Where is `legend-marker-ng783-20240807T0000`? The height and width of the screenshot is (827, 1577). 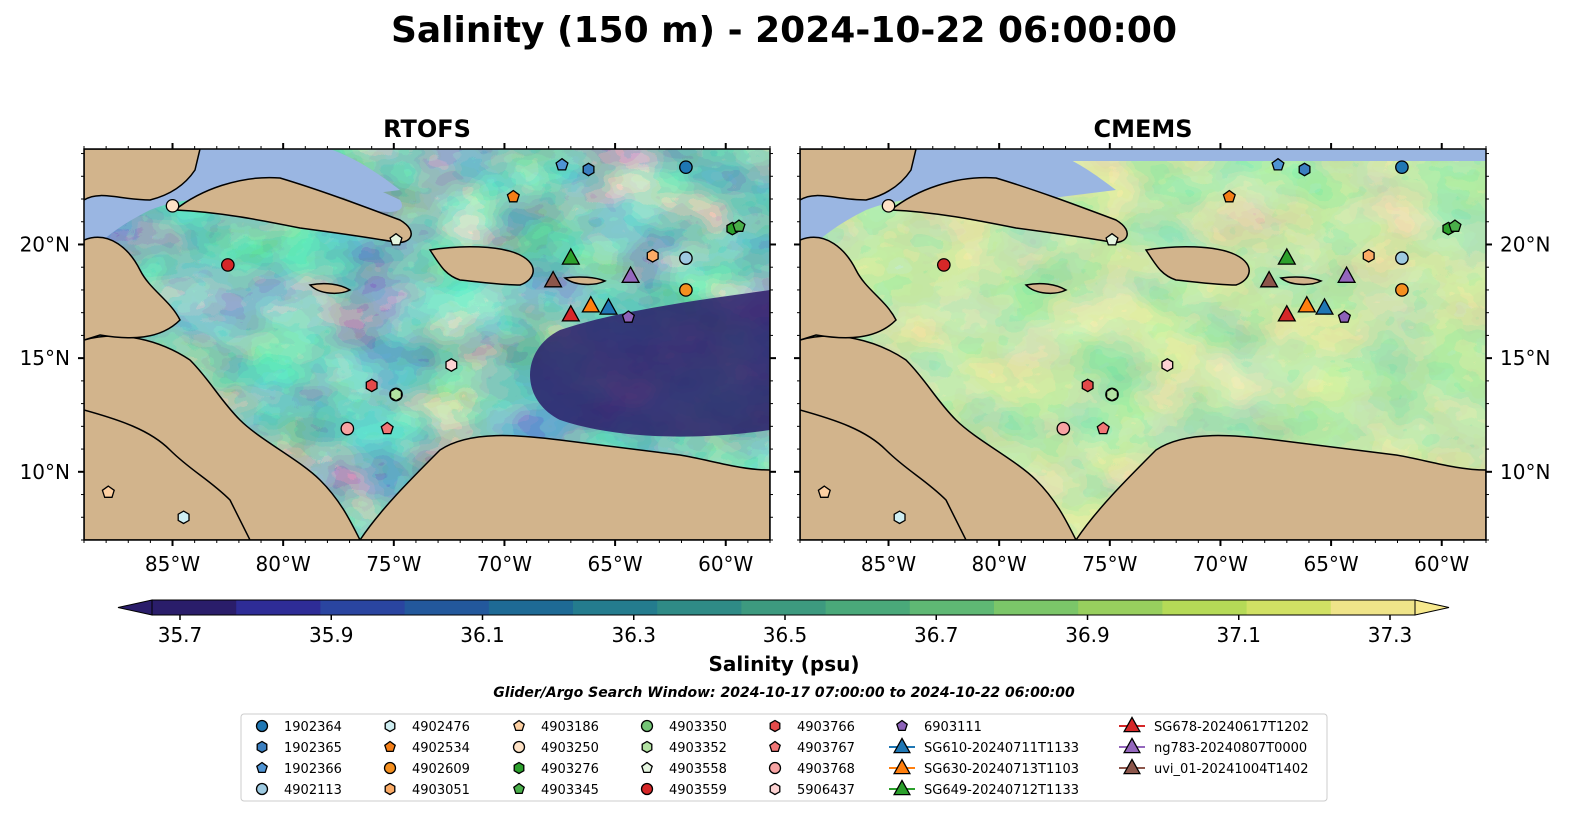 legend-marker-ng783-20240807T0000 is located at coordinates (1132, 745).